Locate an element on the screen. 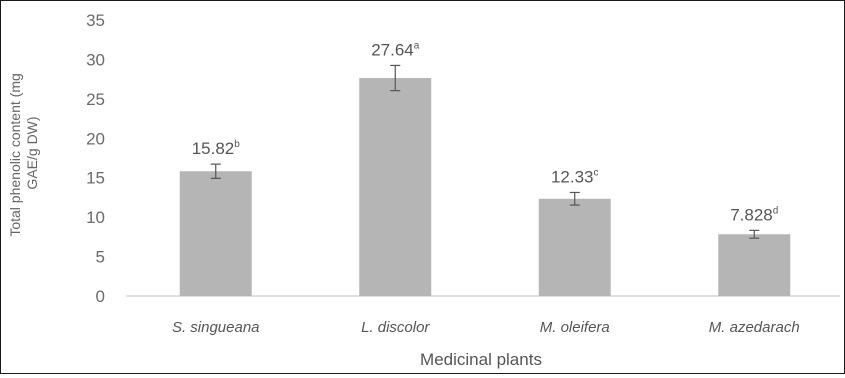  data-label: 27.64a is located at coordinates (395, 49).